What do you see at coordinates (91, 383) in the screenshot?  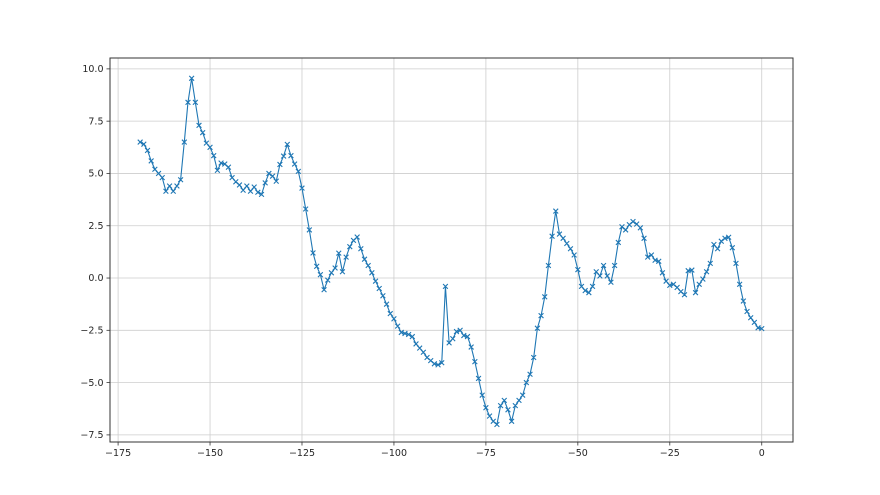 I see `y-tick-label: −5.0` at bounding box center [91, 383].